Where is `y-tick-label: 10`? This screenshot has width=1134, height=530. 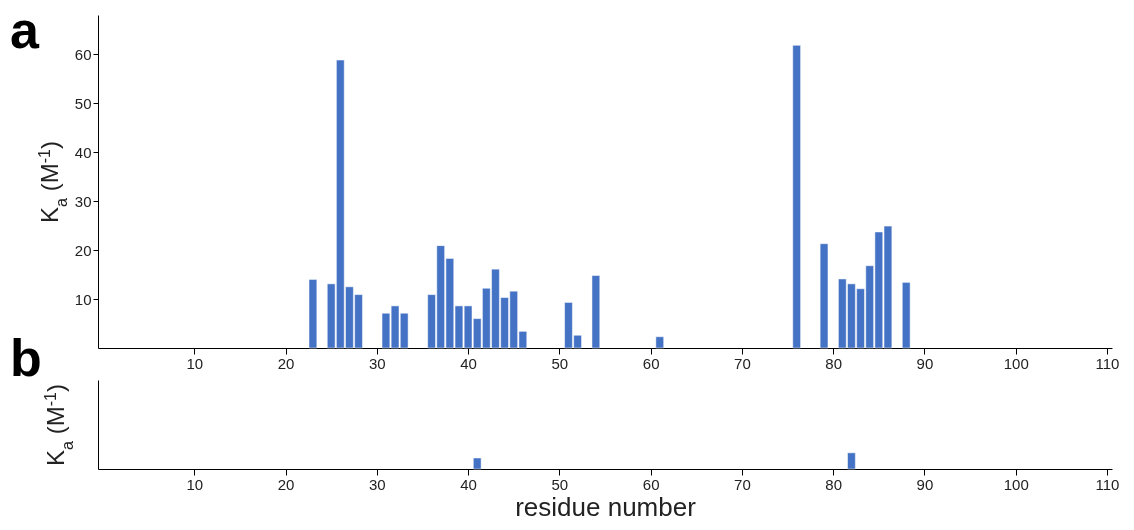
y-tick-label: 10 is located at coordinates (83, 299).